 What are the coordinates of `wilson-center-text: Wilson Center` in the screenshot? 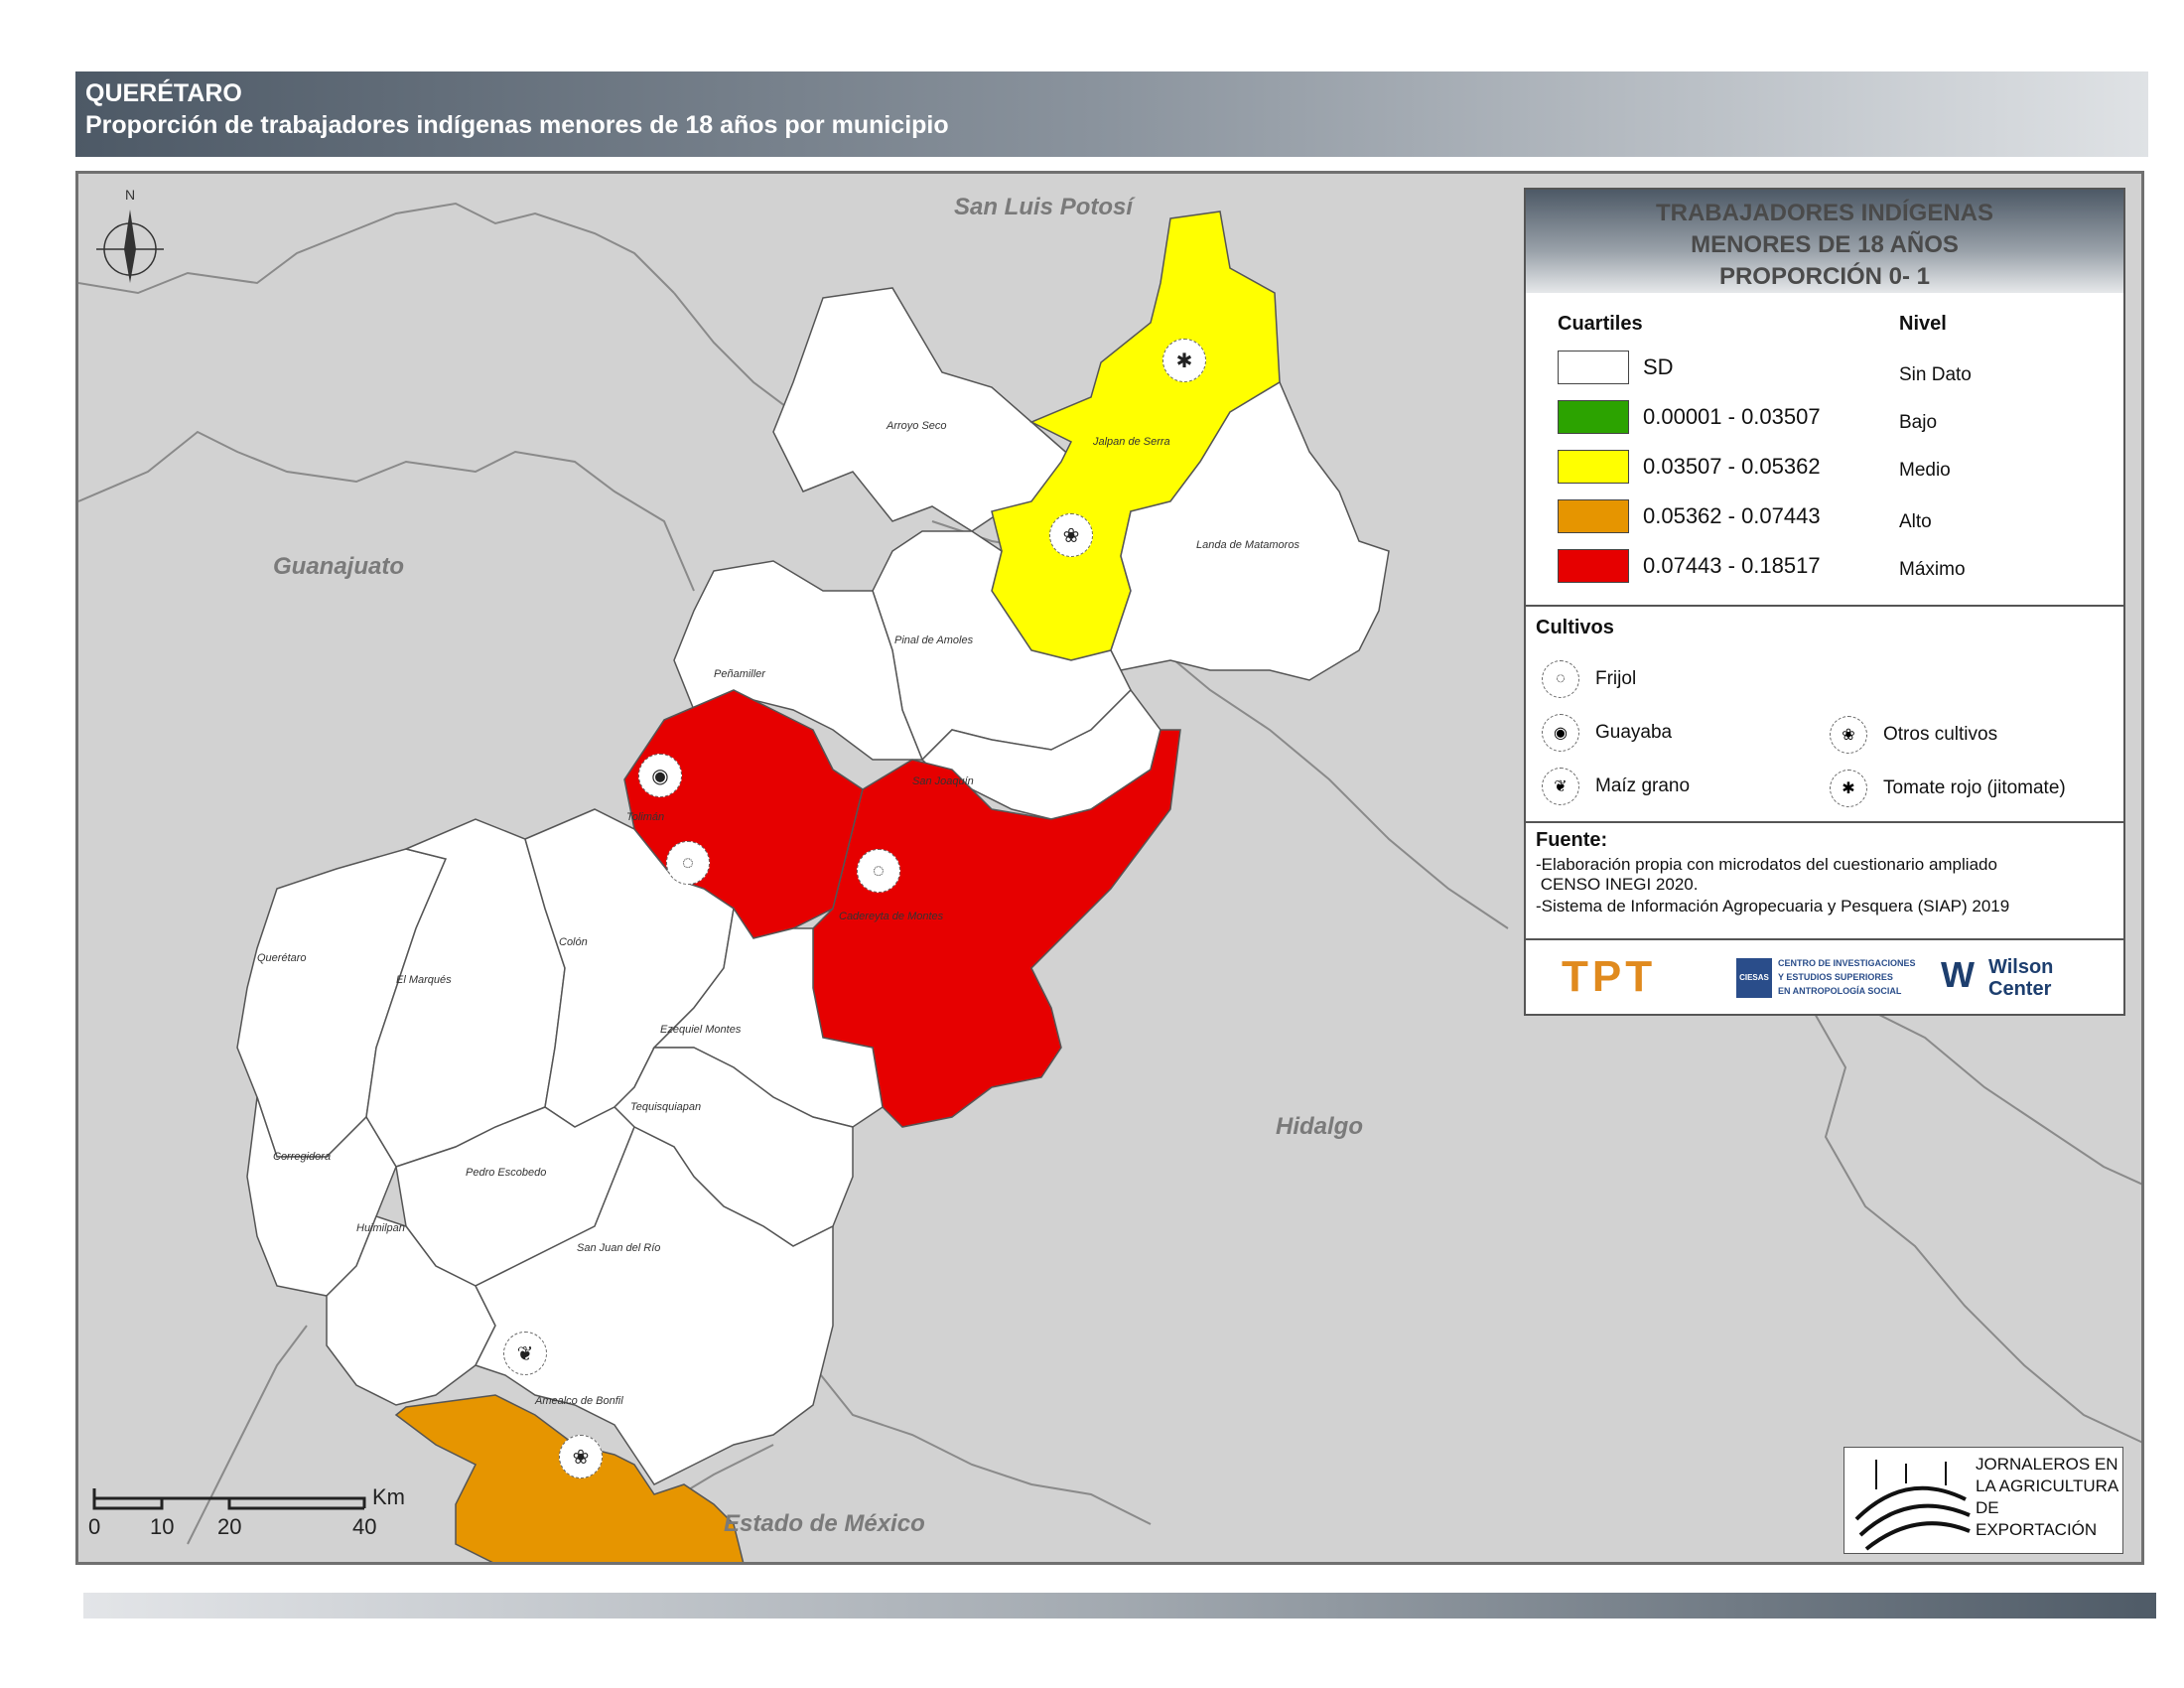 It's located at (2020, 978).